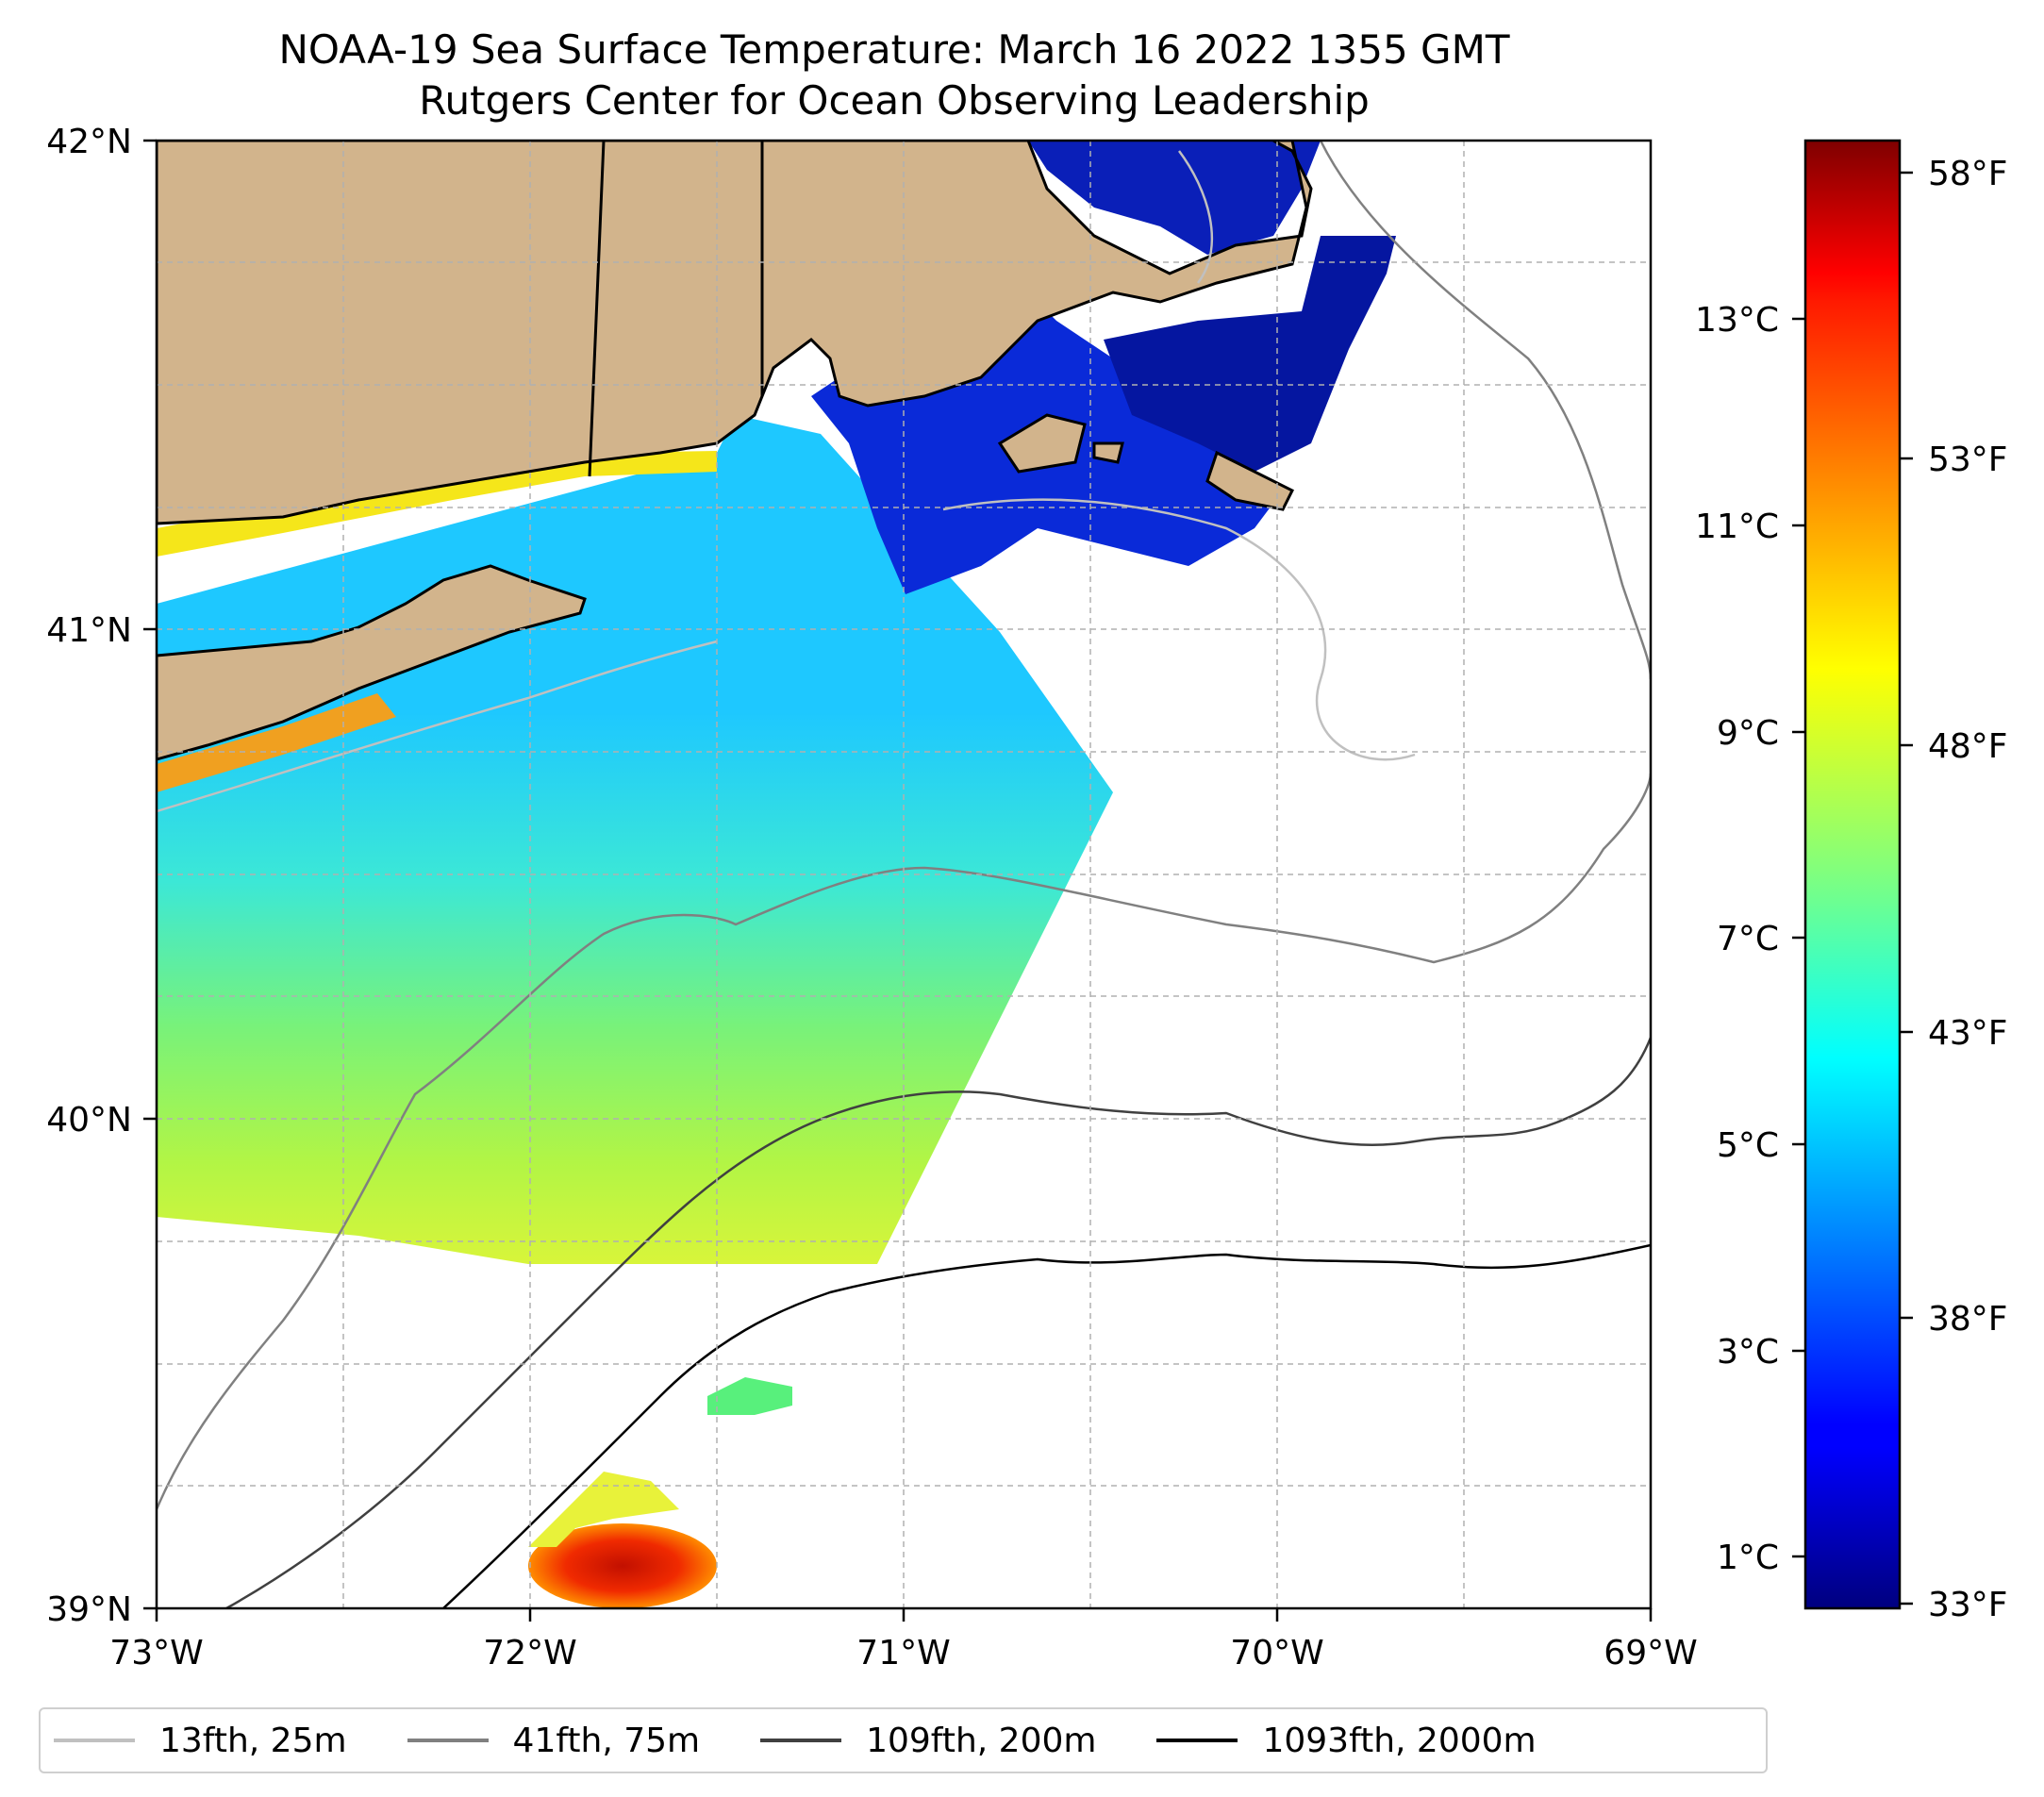  Describe the element at coordinates (1042, 443) in the screenshot. I see `land-marthas-vineyard` at that location.